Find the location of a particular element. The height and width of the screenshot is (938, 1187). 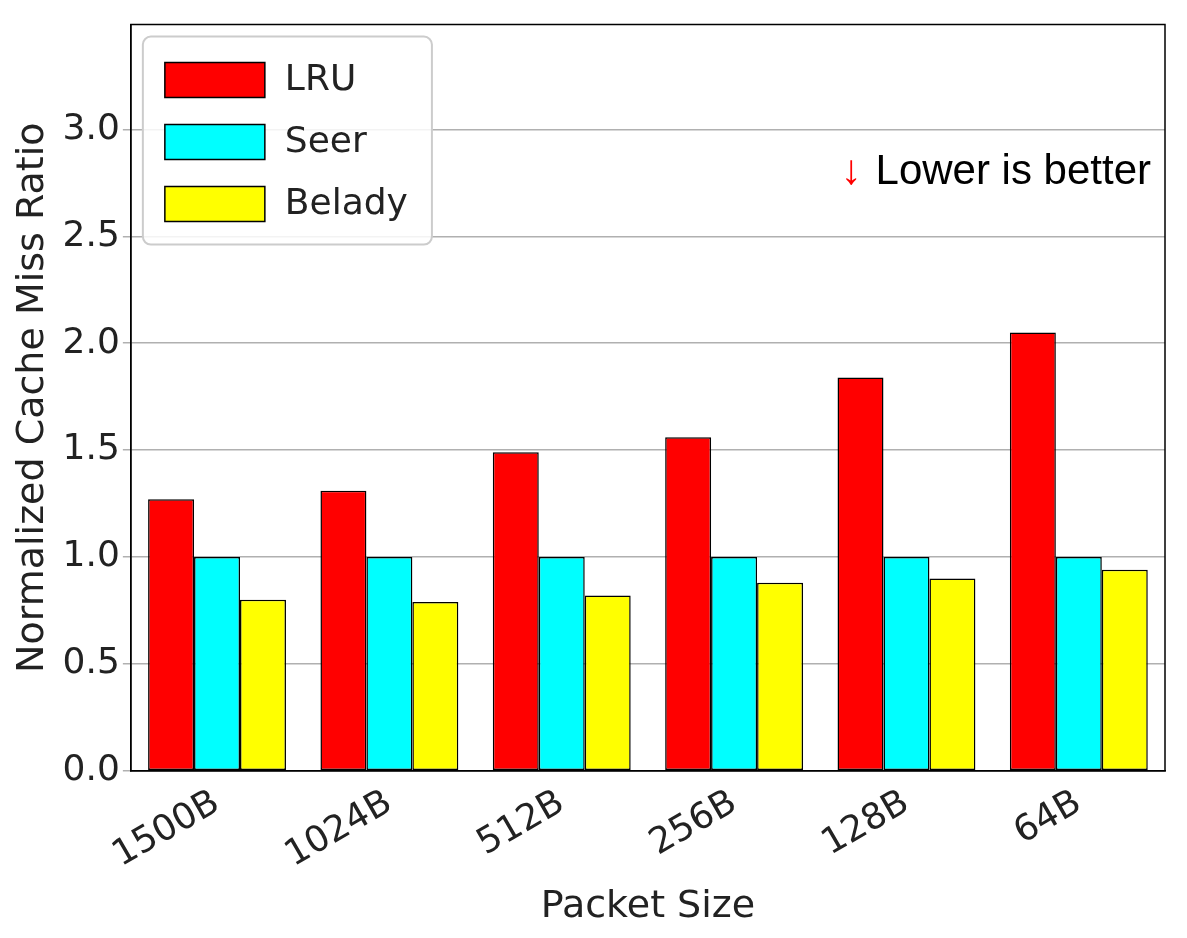

legend-label: Seer is located at coordinates (325, 139).